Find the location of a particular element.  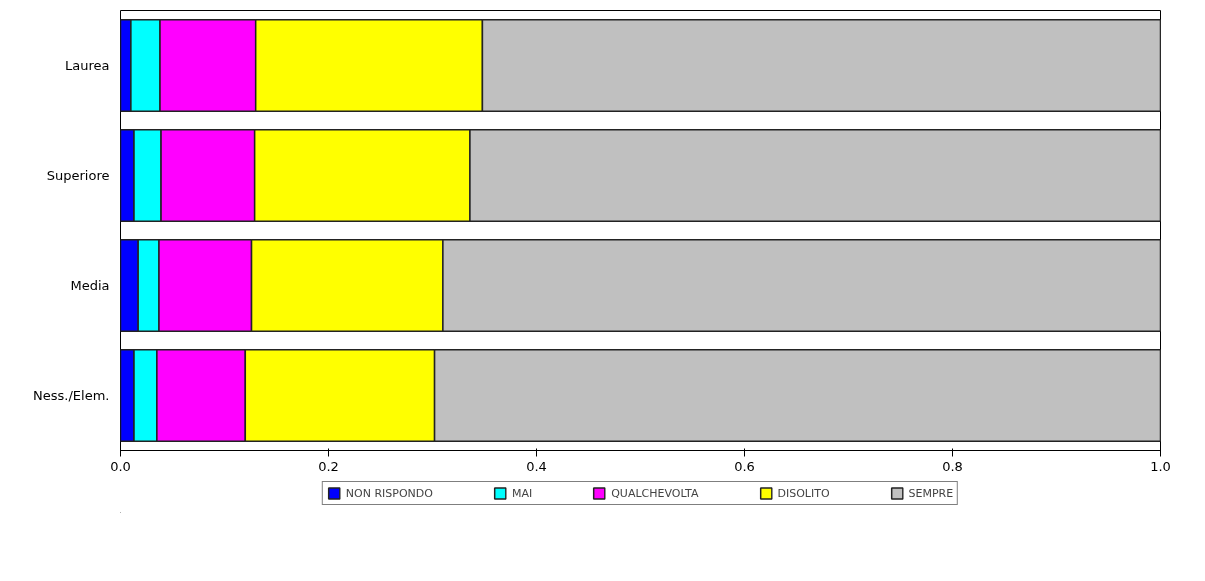

y-tick-label: Media is located at coordinates (90, 285).